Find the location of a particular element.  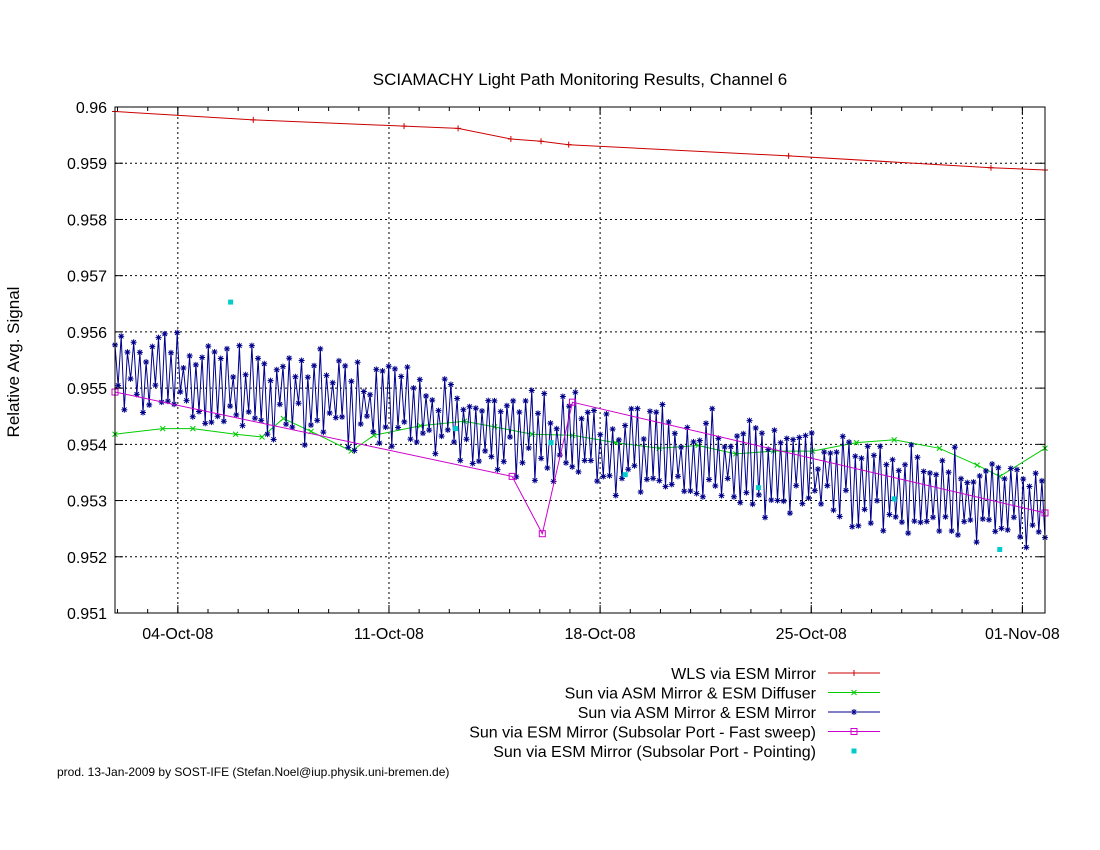

y-tick-label: 0.952 is located at coordinates (87, 558).